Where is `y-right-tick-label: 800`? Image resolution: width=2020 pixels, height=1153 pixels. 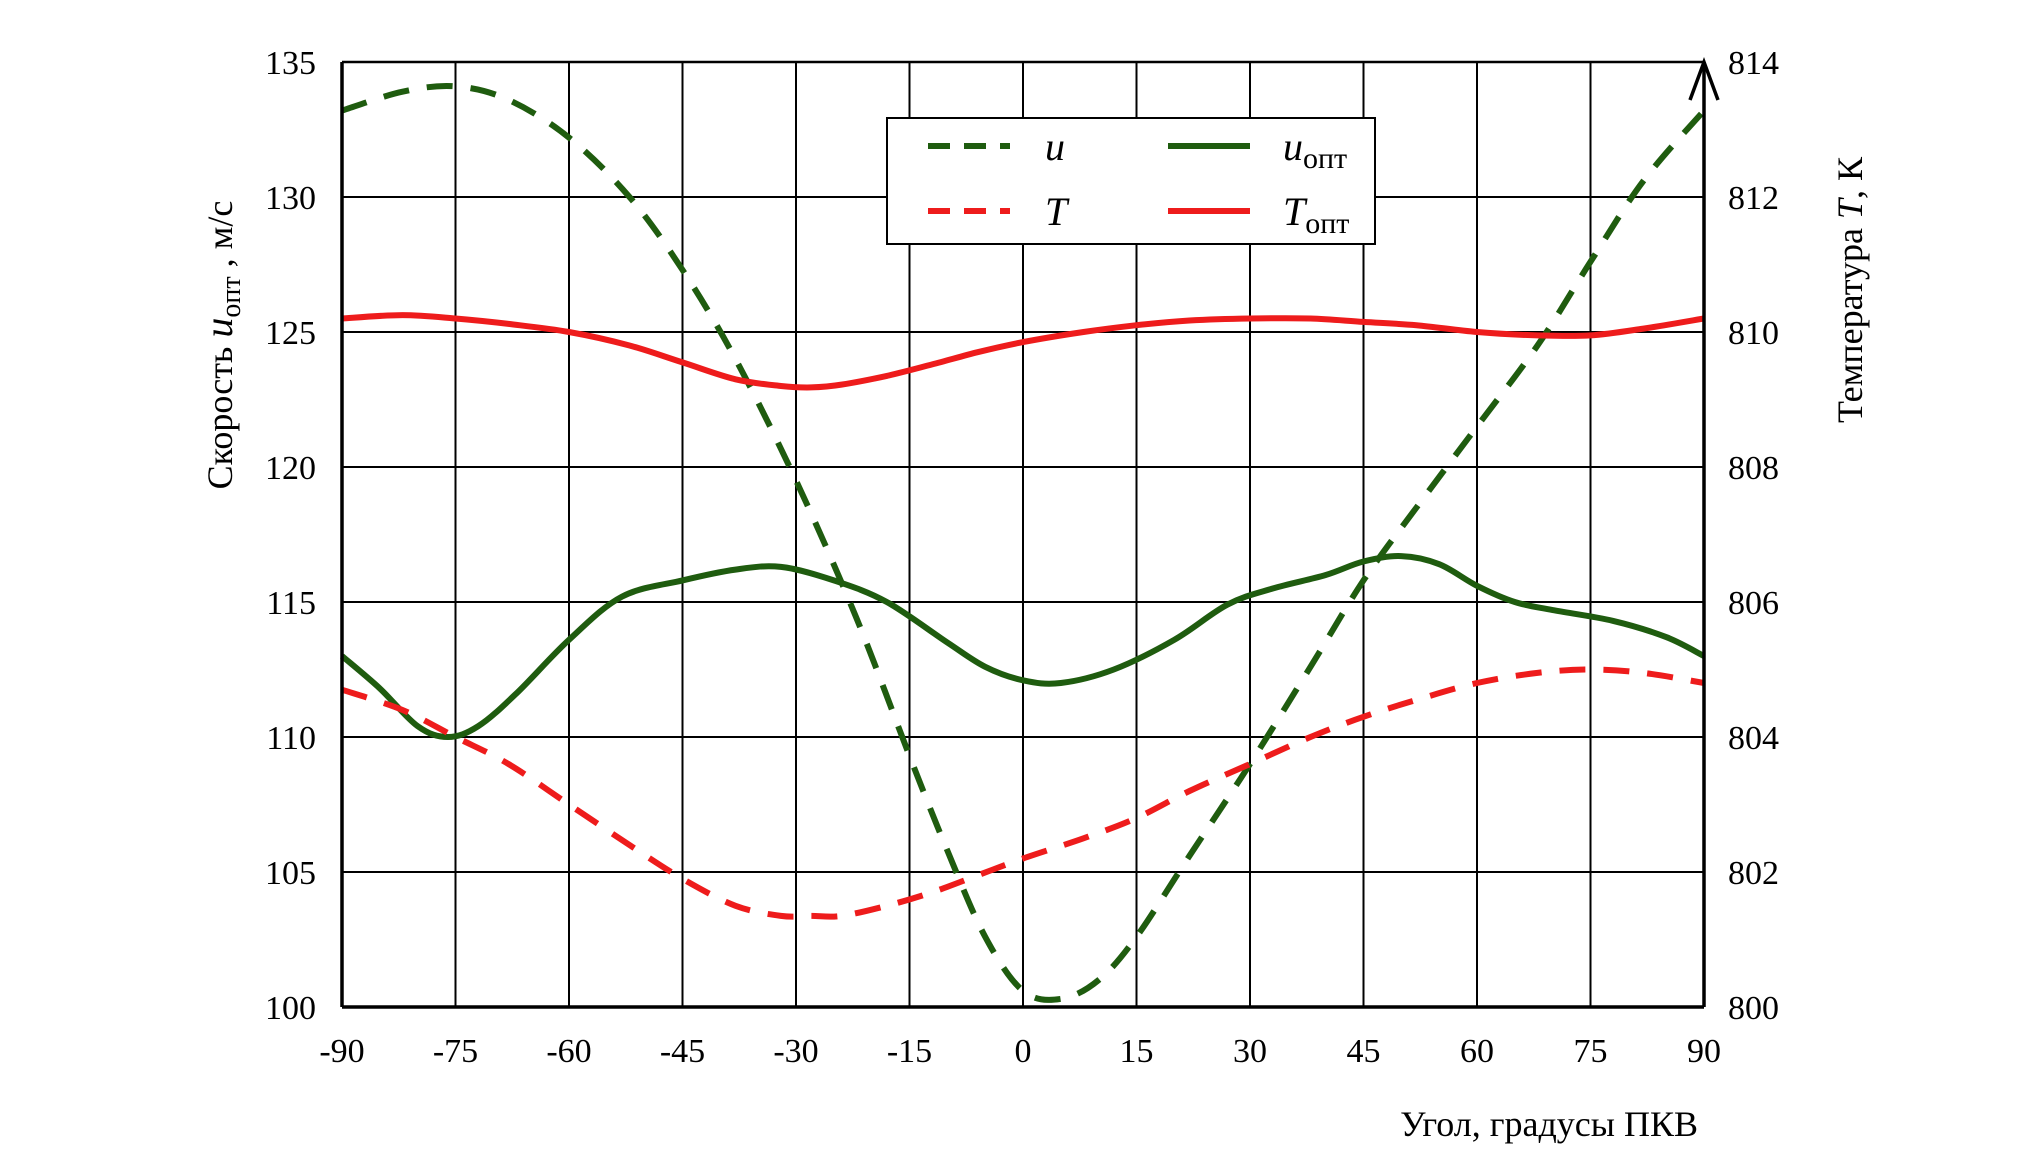 y-right-tick-label: 800 is located at coordinates (1753, 1008).